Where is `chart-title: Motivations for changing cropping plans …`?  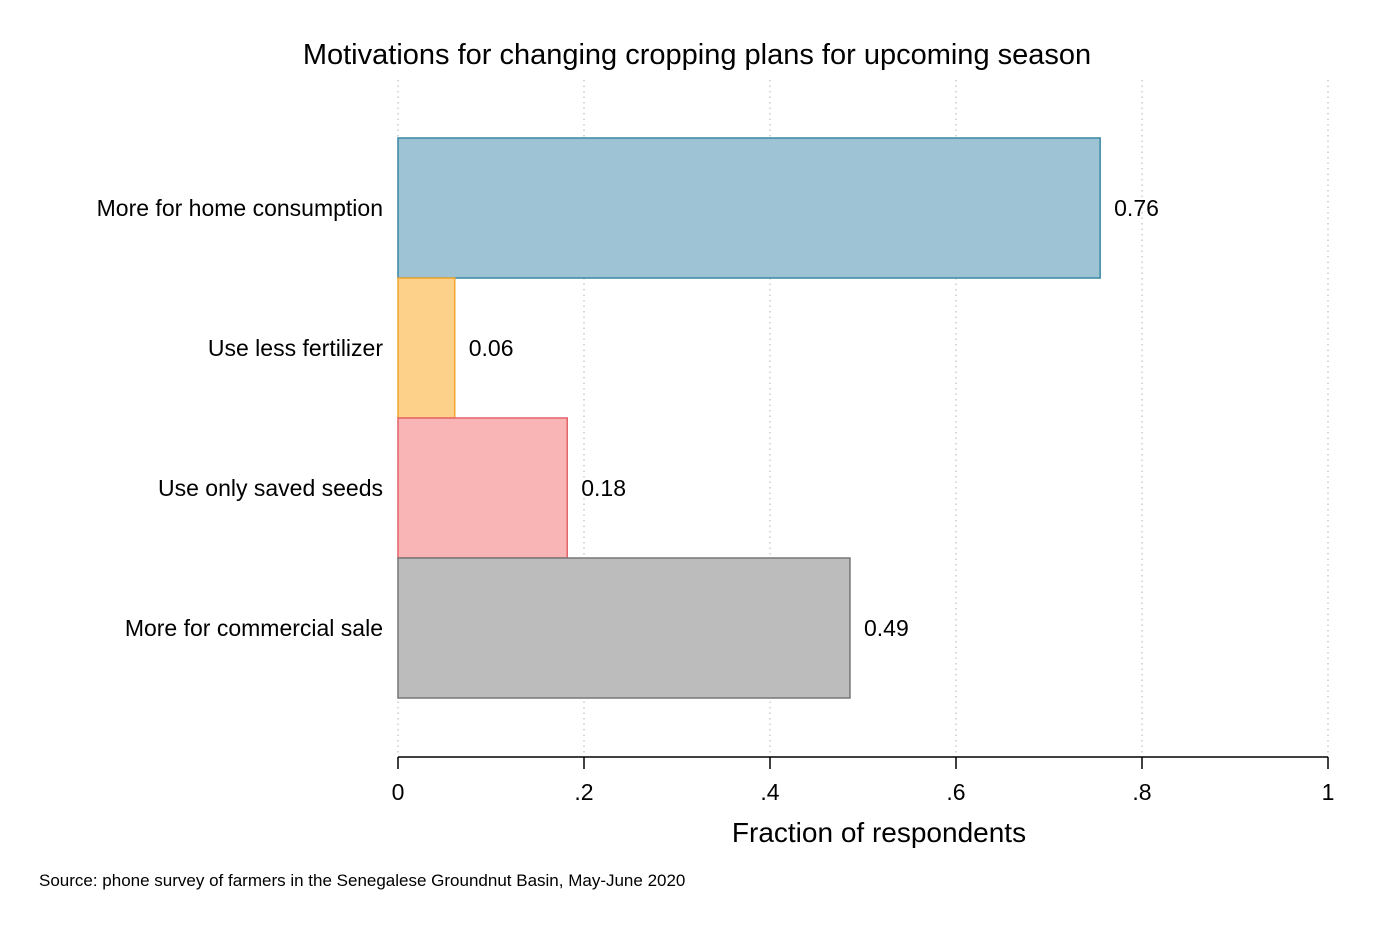
chart-title: Motivations for changing cropping plans … is located at coordinates (697, 55).